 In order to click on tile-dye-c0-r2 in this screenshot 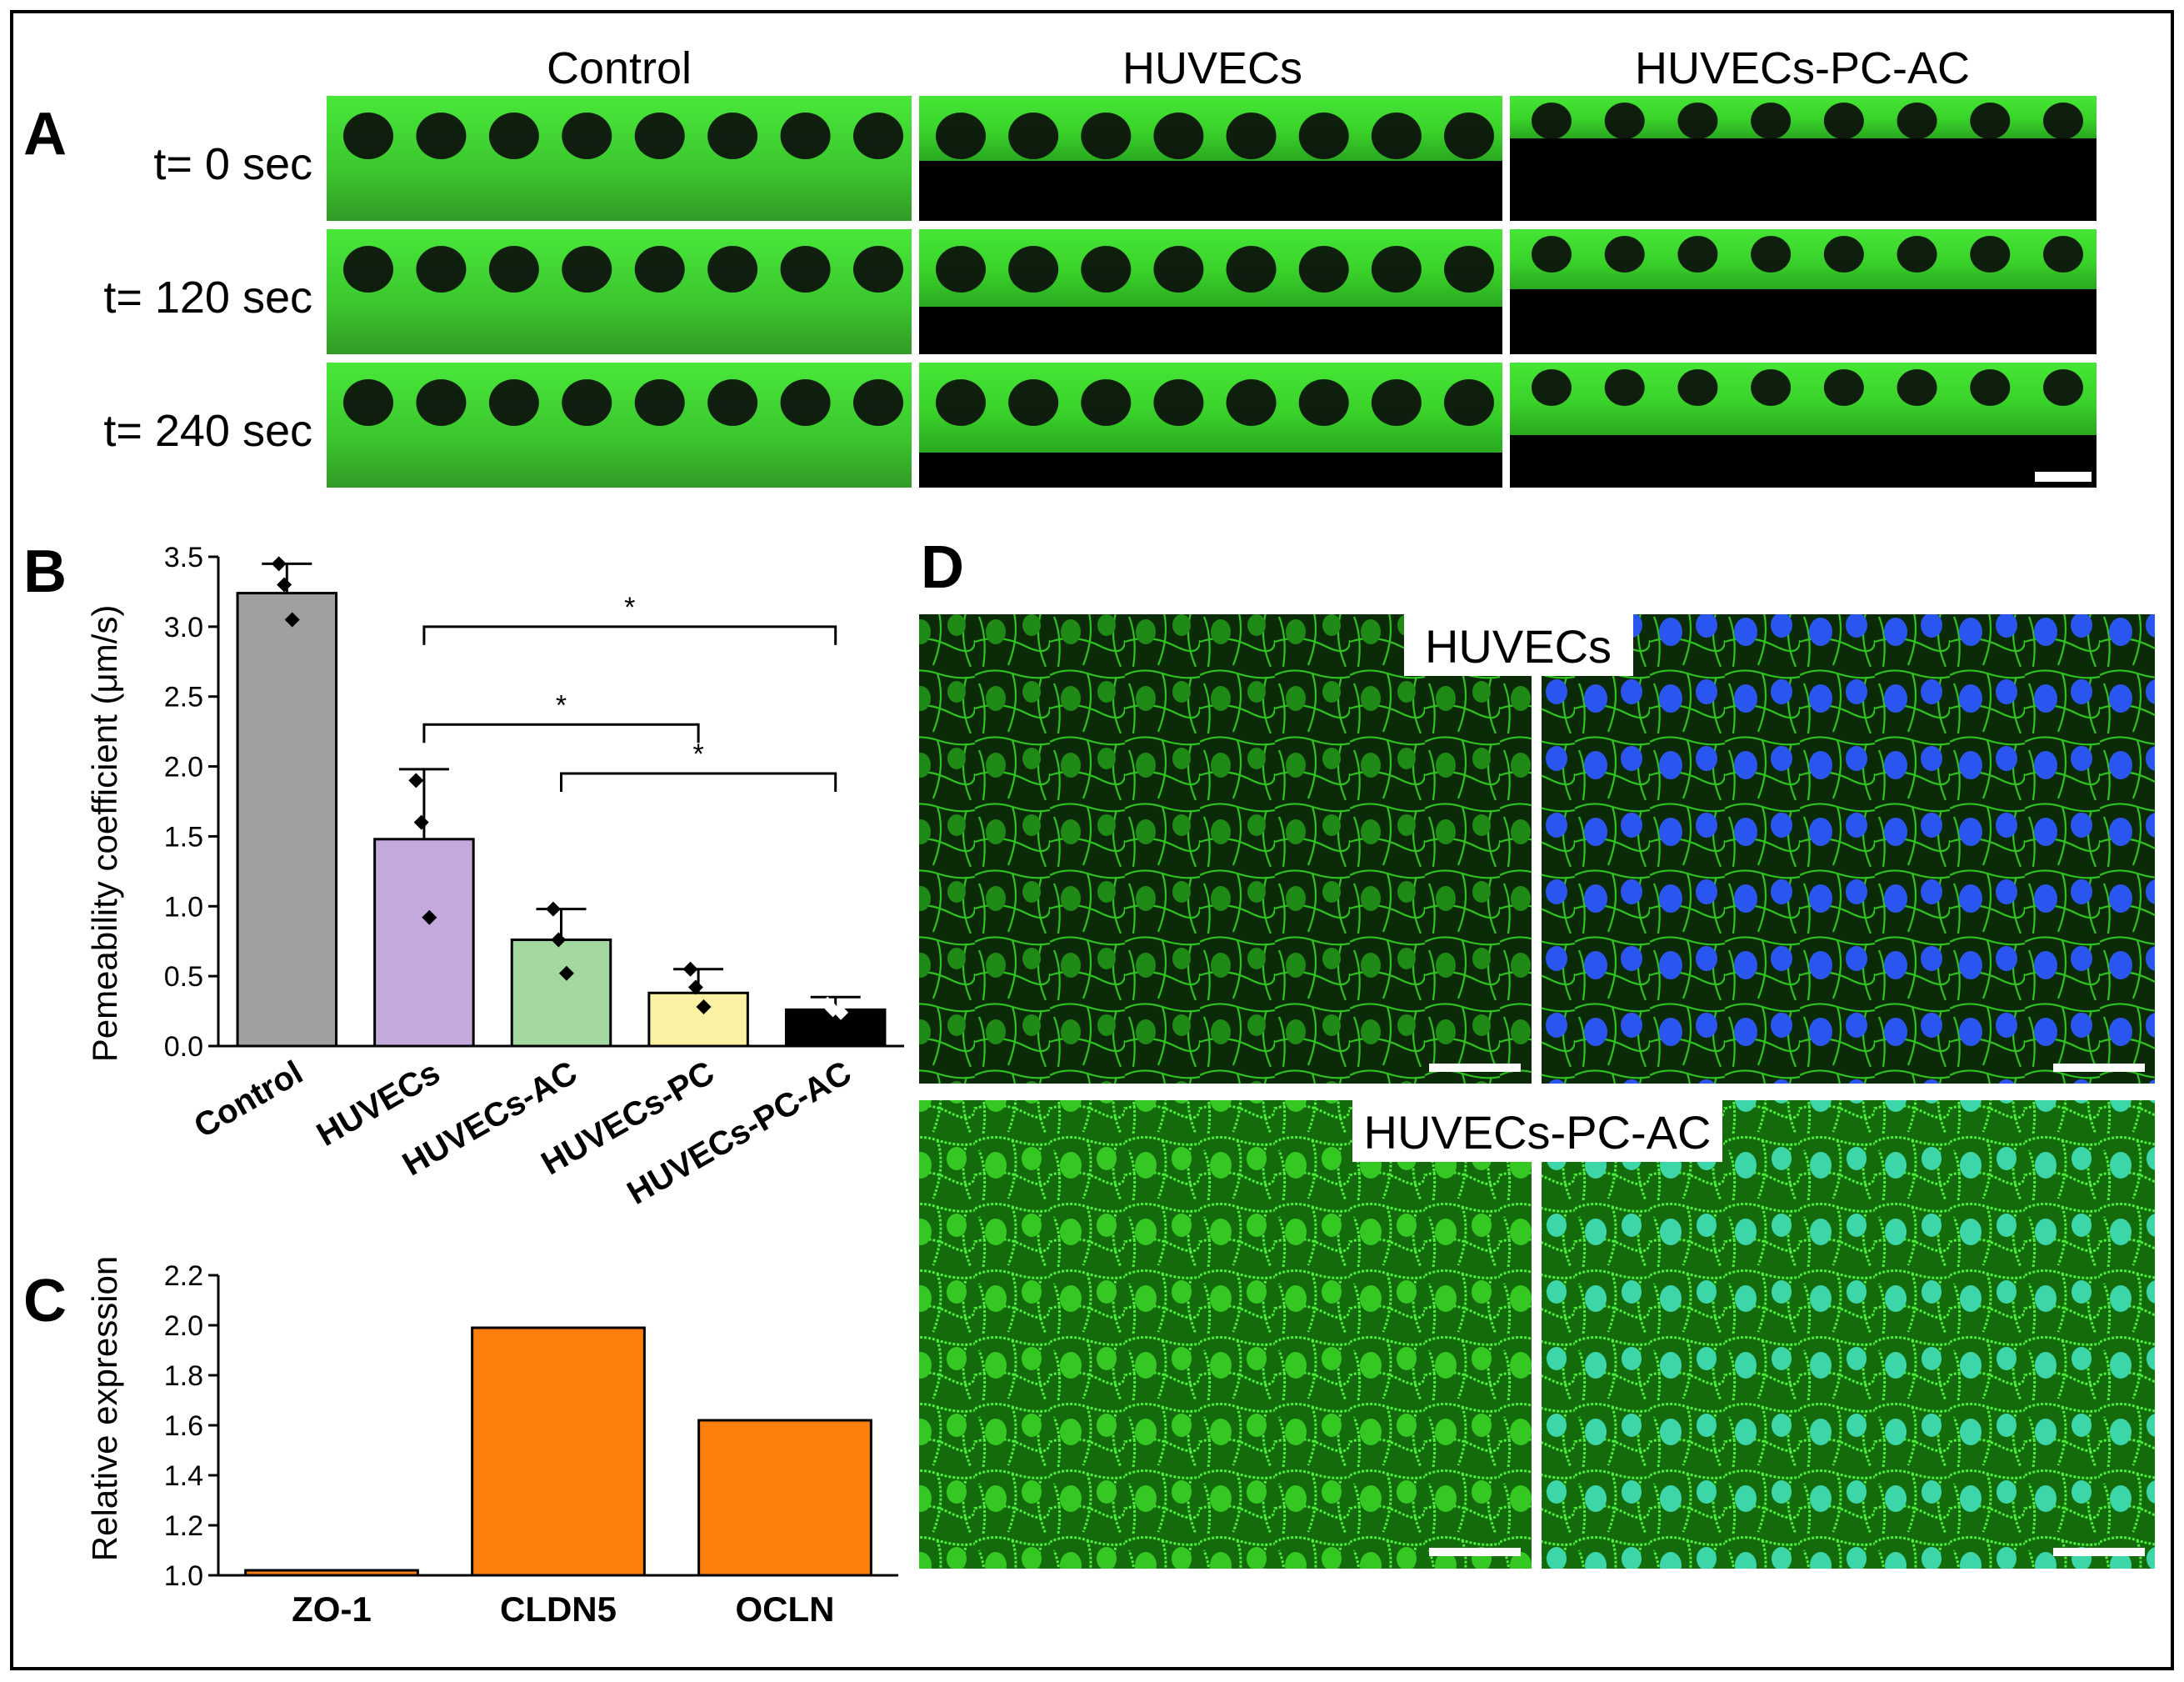, I will do `click(619, 425)`.